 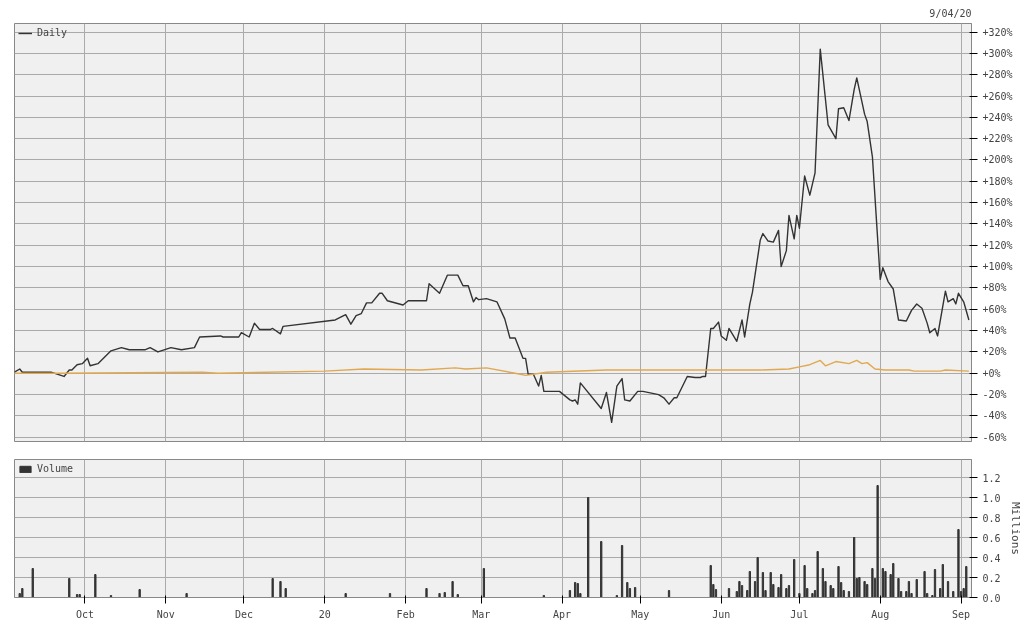 What do you see at coordinates (55, 468) in the screenshot?
I see `legend-label: Volume` at bounding box center [55, 468].